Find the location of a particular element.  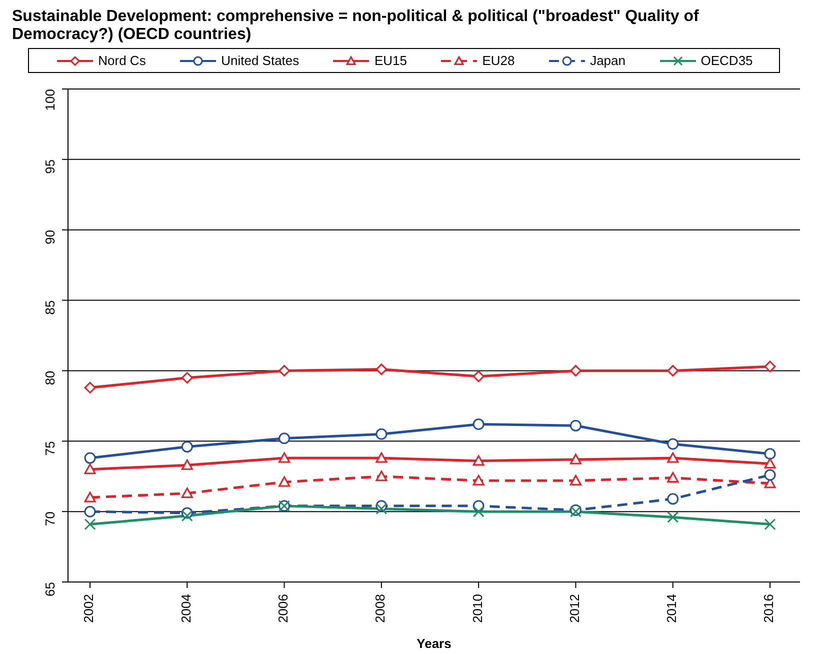

x-tick-label: 2002 is located at coordinates (88, 608).